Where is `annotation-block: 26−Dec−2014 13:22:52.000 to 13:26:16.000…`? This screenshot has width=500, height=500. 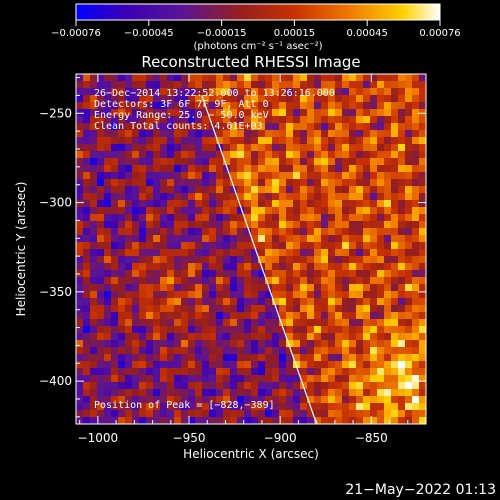
annotation-block: 26−Dec−2014 13:22:52.000 to 13:26:16.000… is located at coordinates (214, 110).